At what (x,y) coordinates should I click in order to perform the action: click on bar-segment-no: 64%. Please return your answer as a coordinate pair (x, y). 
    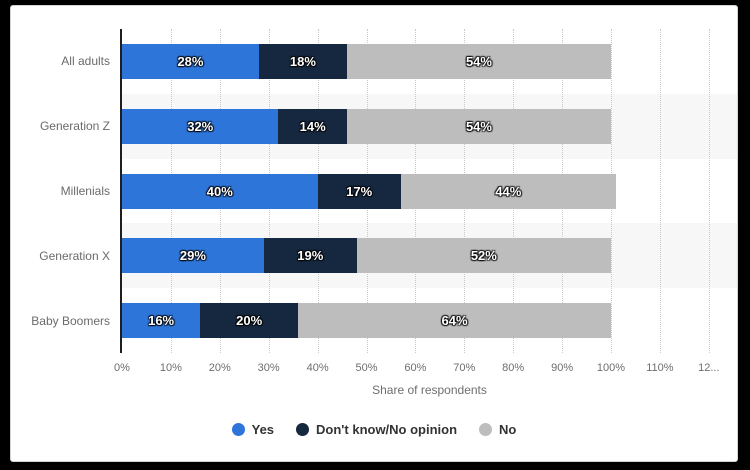
    Looking at the image, I should click on (454, 321).